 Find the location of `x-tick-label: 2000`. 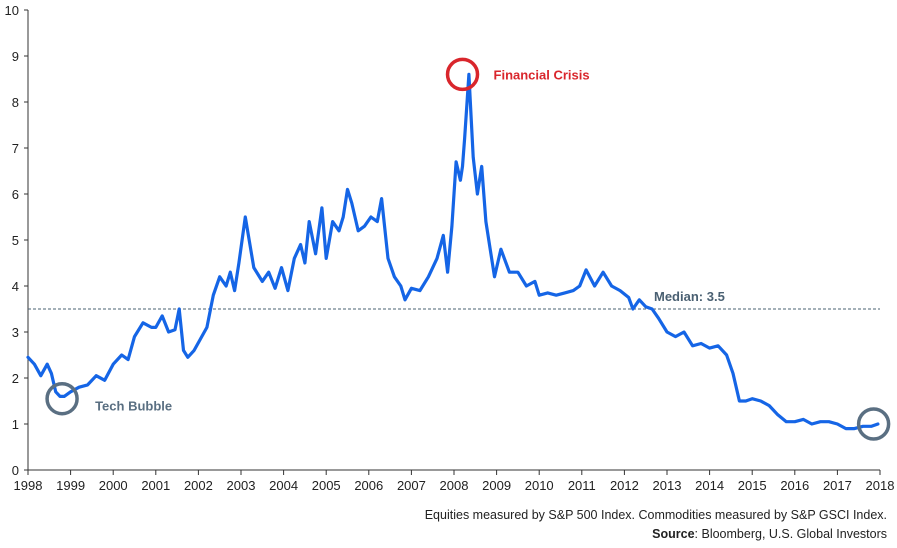

x-tick-label: 2000 is located at coordinates (113, 485).